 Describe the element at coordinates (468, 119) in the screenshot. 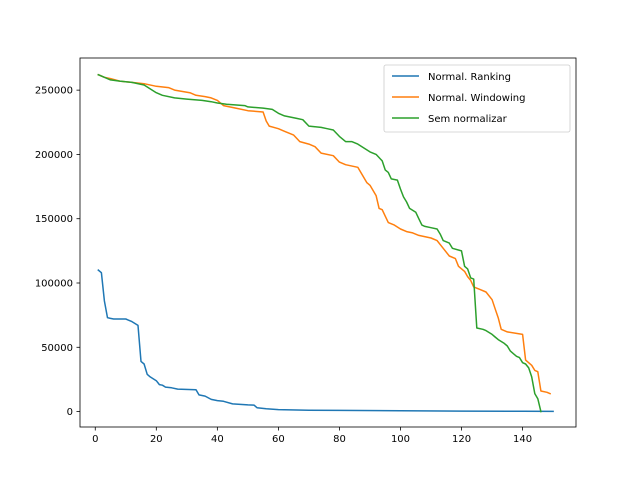

I see `legend-label-3: Sem normalizar` at that location.